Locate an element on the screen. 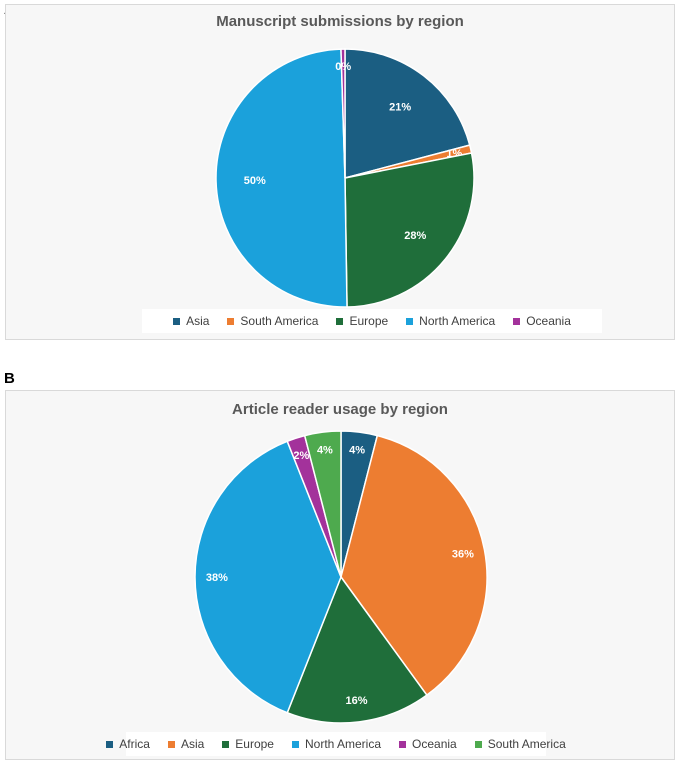 The width and height of the screenshot is (680, 765). chart-a-legend-label-asia: Asia is located at coordinates (198, 321).